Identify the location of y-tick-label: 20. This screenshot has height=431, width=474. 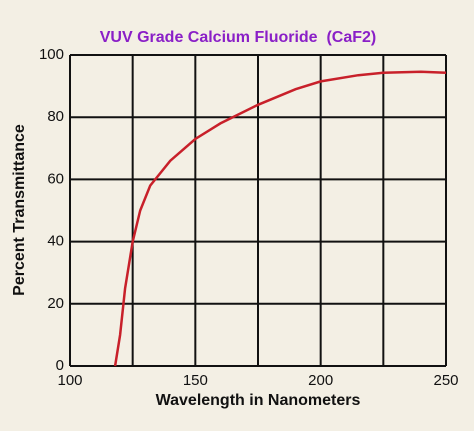
(55, 303).